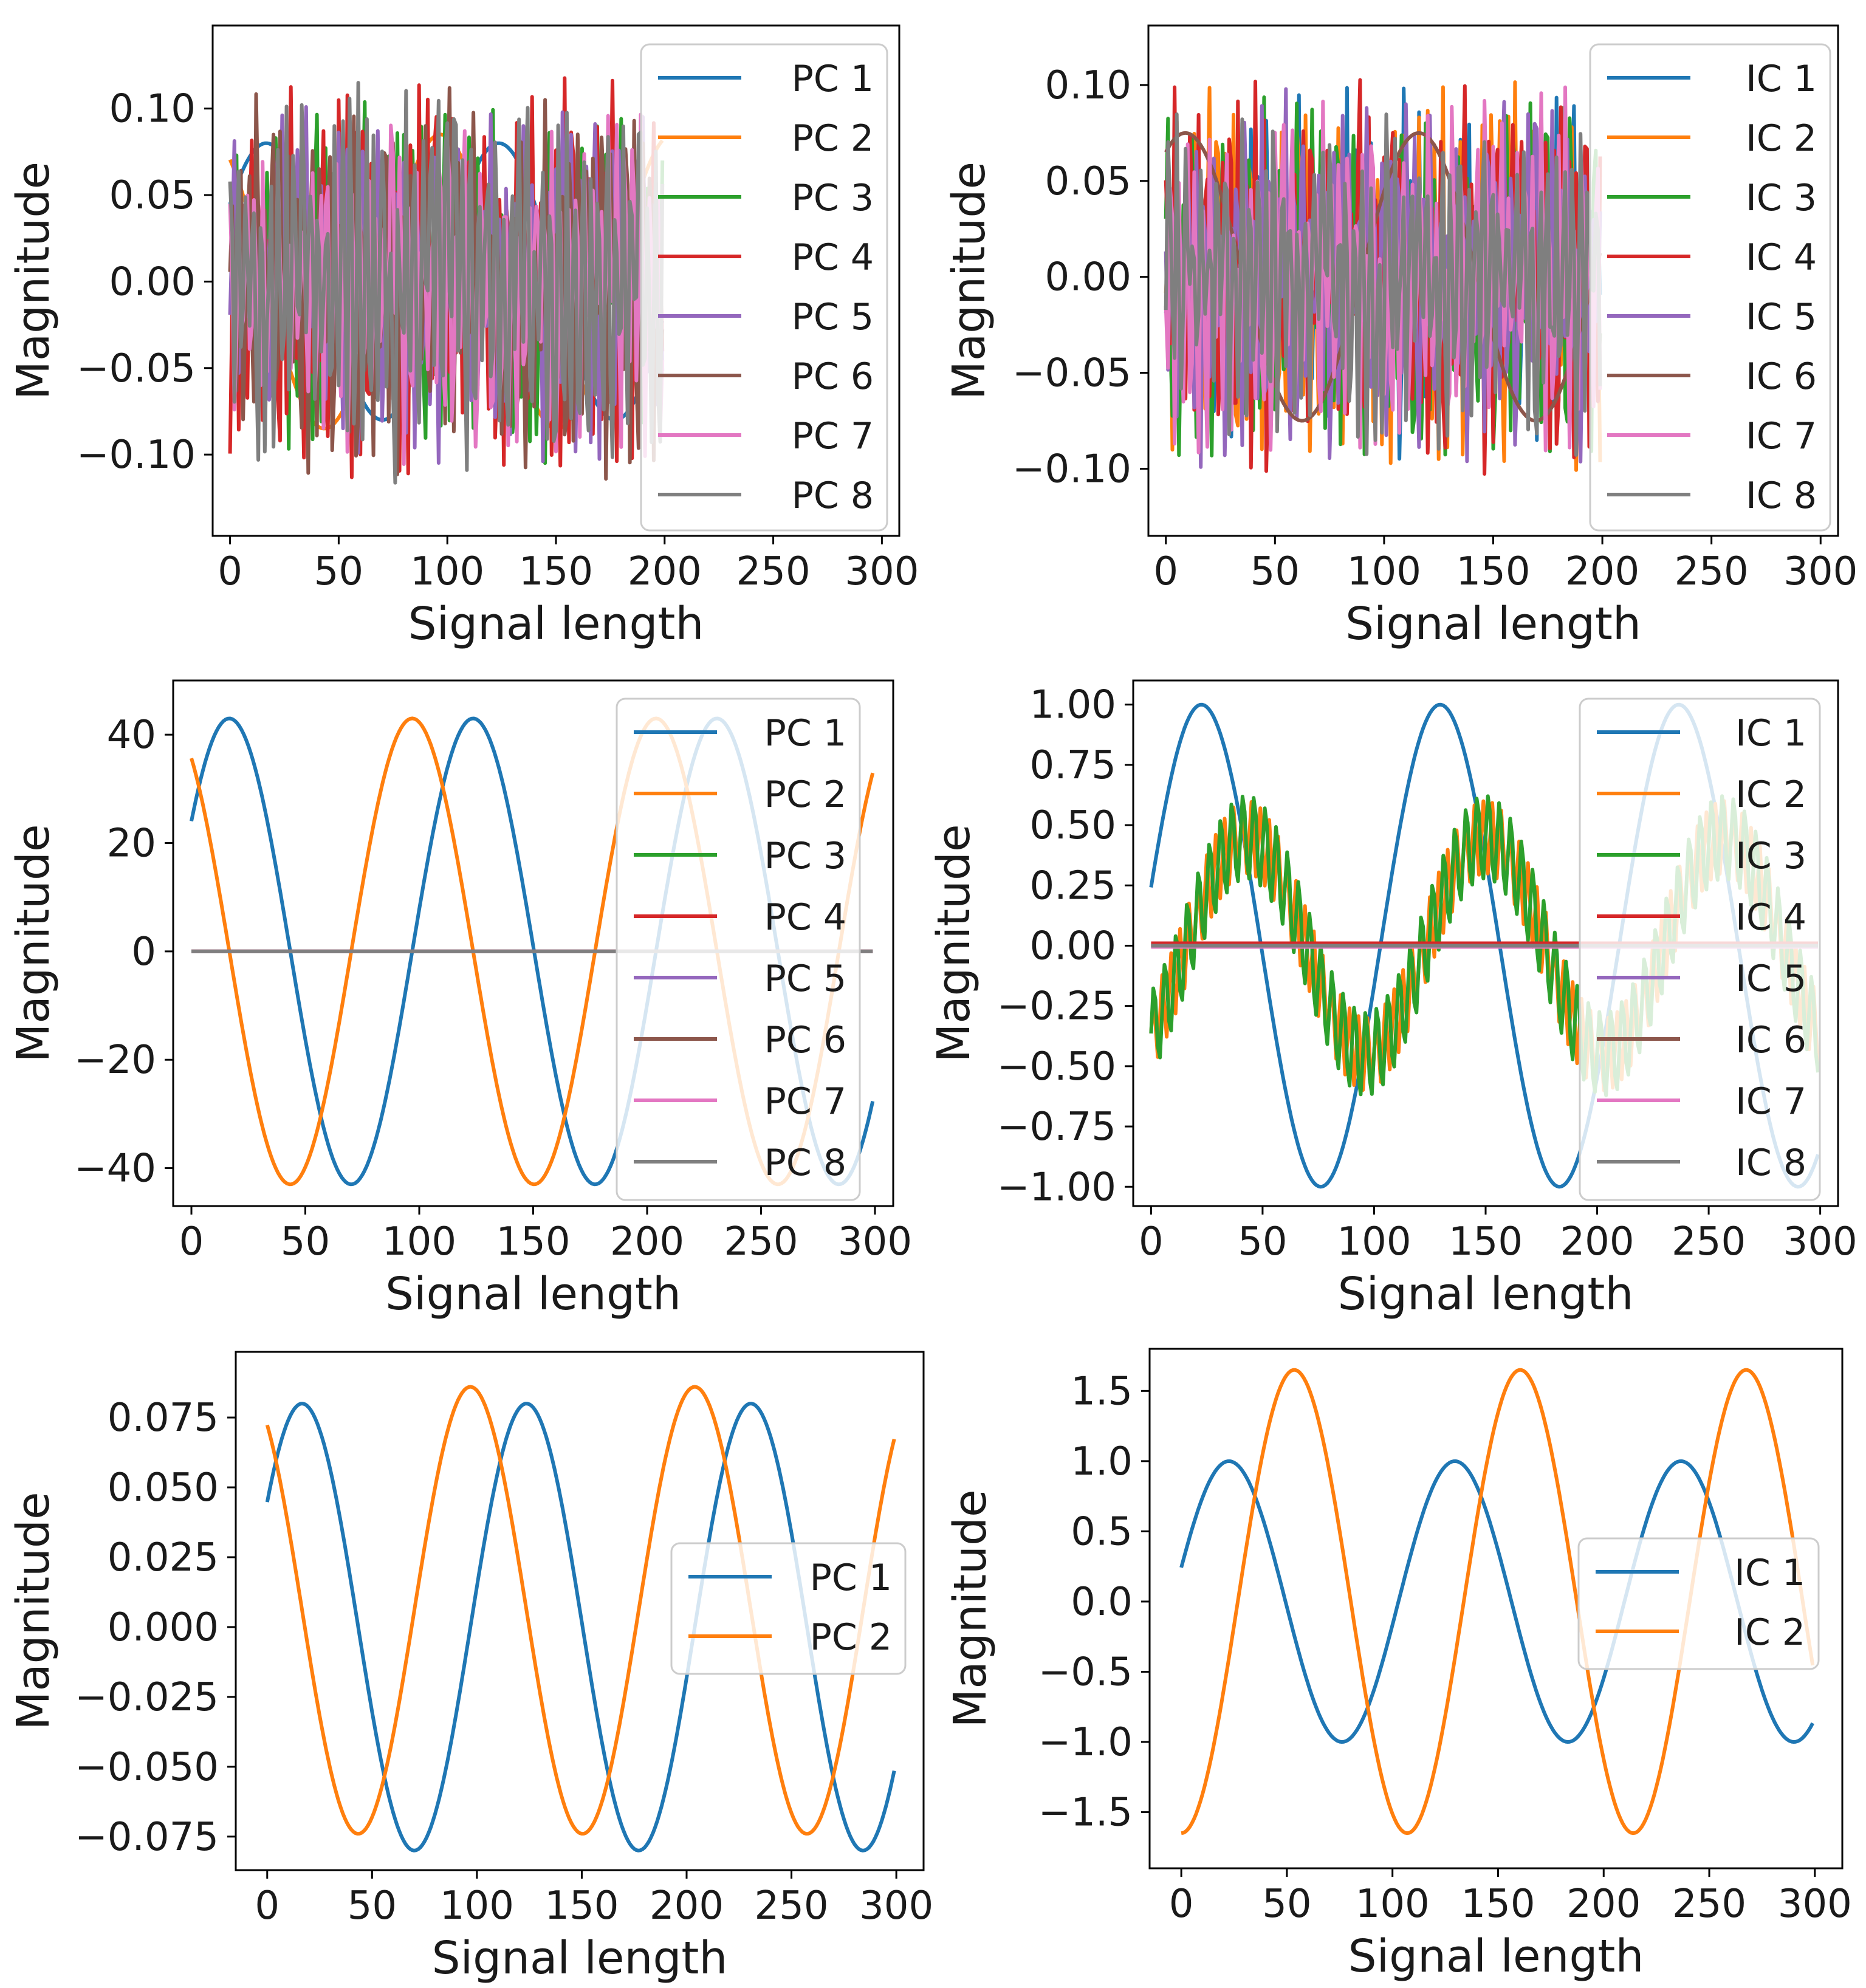 This screenshot has height=1988, width=1866. I want to click on legend-label: PC 6, so click(833, 376).